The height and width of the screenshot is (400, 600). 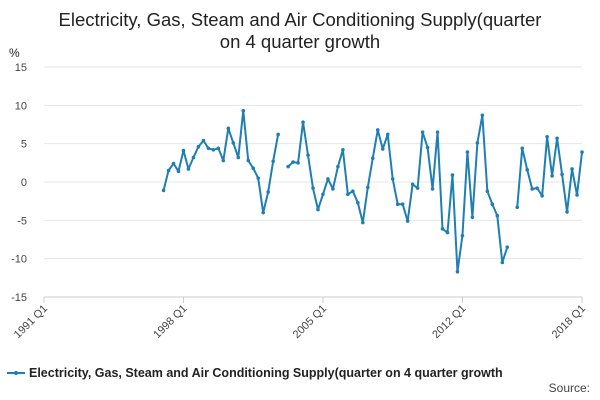 What do you see at coordinates (24, 145) in the screenshot?
I see `y-tick-label: 5` at bounding box center [24, 145].